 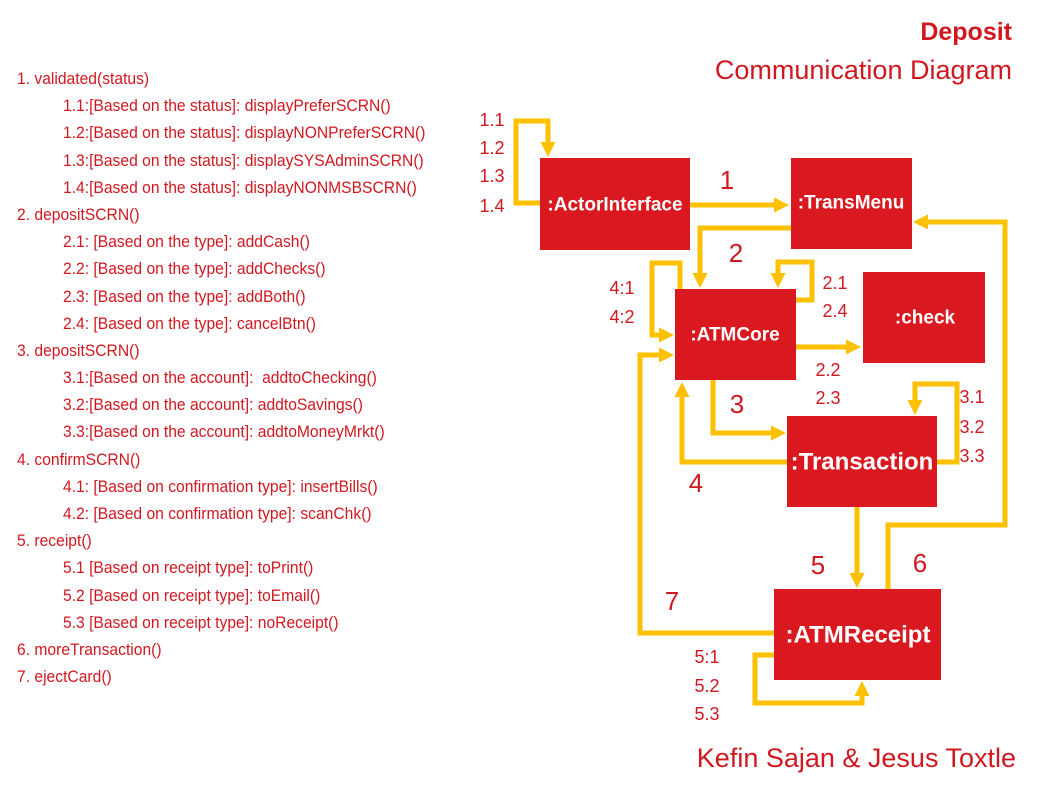 What do you see at coordinates (194, 269) in the screenshot?
I see `message-2-2: 2.2: [Based on the type]: addChecks()` at bounding box center [194, 269].